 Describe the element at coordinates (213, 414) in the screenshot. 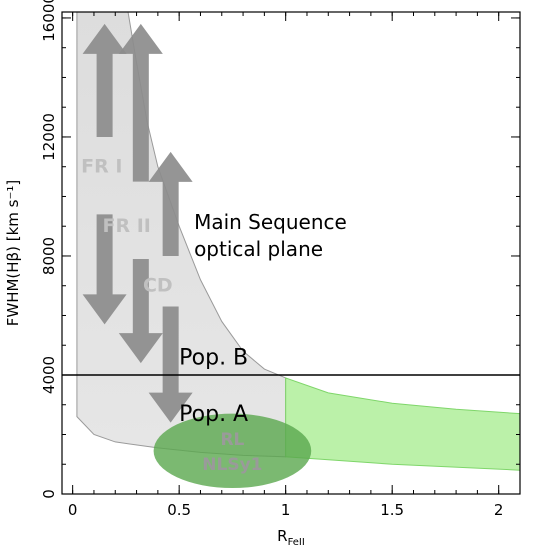

I see `pop-a-label: Pop. A` at that location.